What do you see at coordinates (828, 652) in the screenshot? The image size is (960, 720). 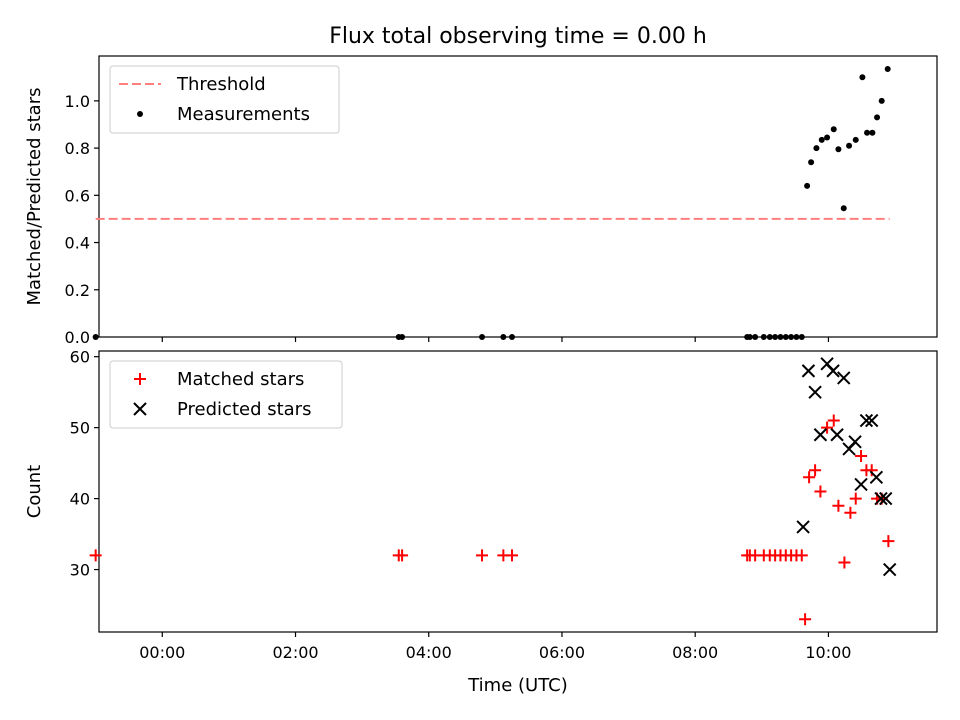 I see `bottom-x-tick-label: 10:00` at bounding box center [828, 652].